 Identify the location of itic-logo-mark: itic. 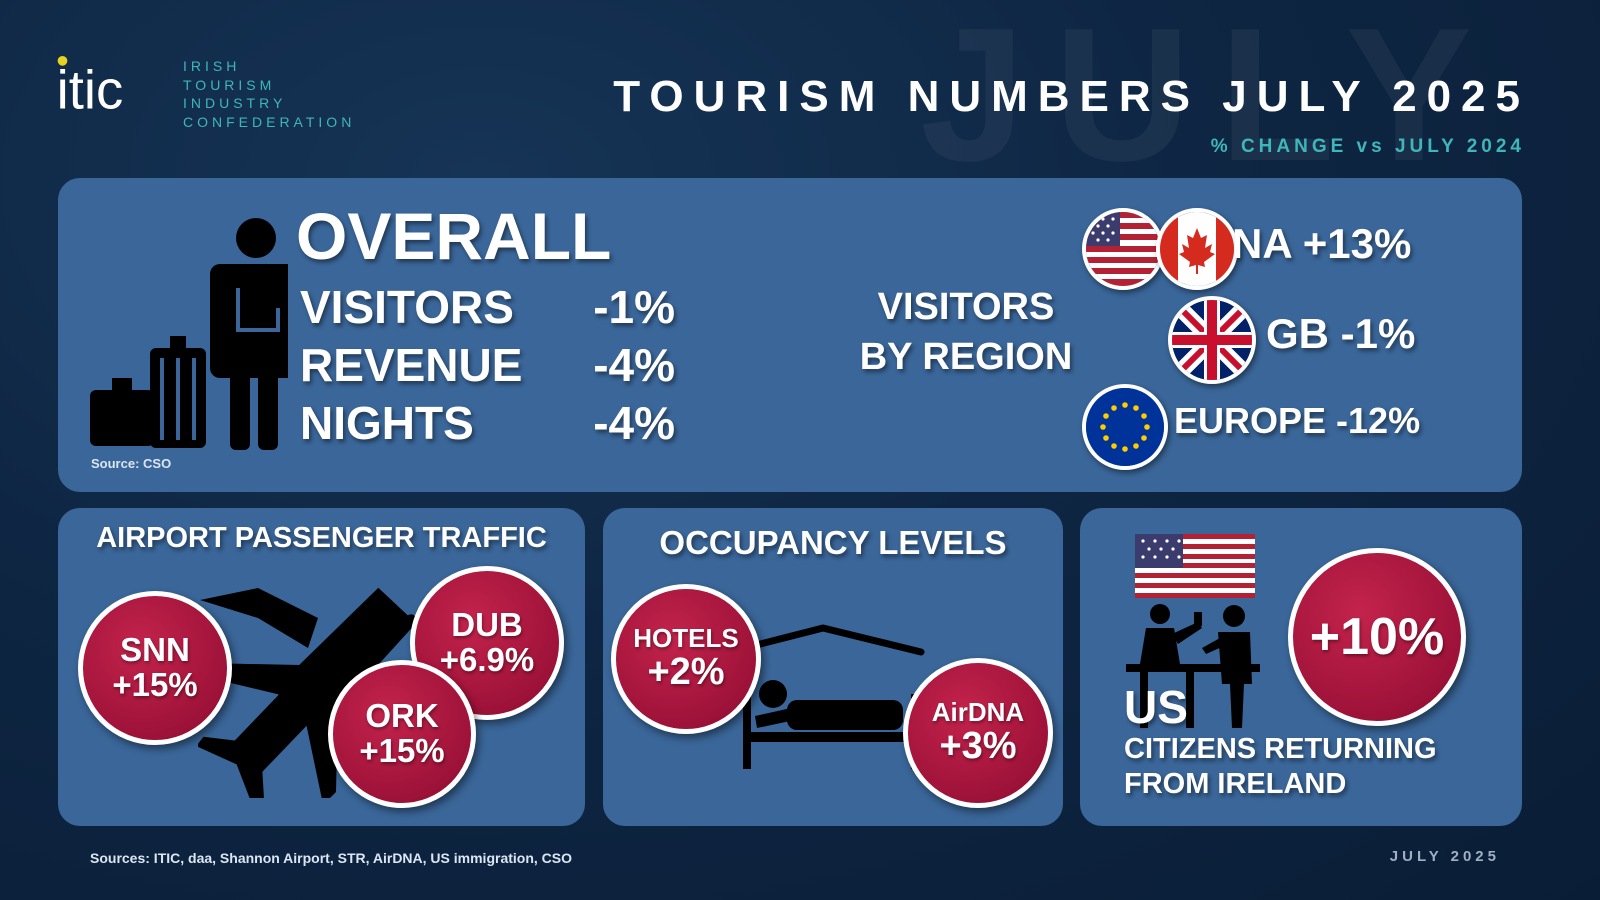
(90, 87).